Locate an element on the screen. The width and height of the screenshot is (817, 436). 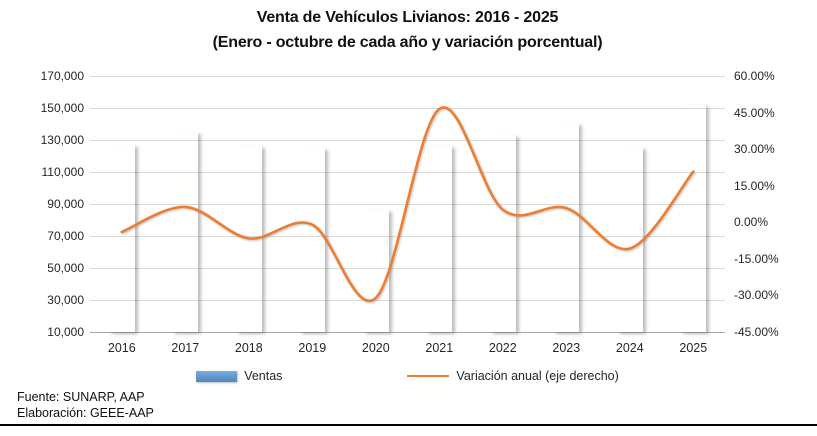
y-right-tick-label: 60.00% is located at coordinates (754, 76).